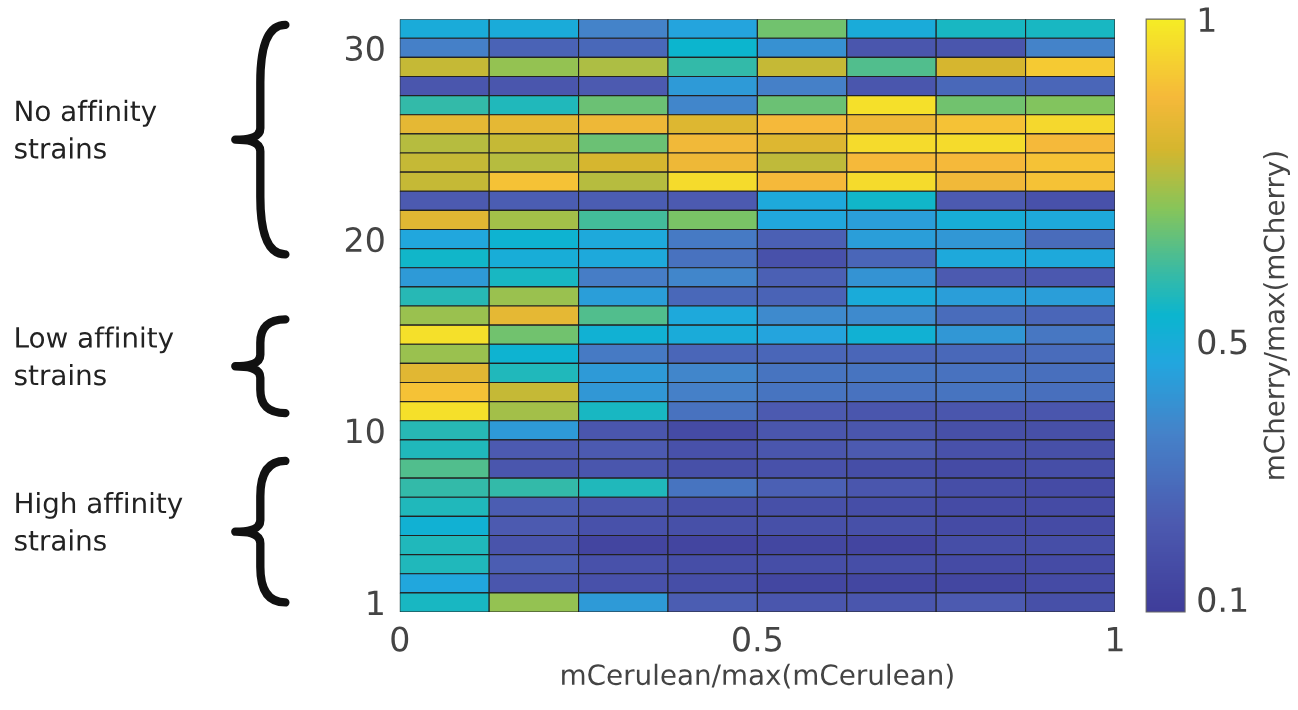  I want to click on y-tick-label: 10, so click(365, 431).